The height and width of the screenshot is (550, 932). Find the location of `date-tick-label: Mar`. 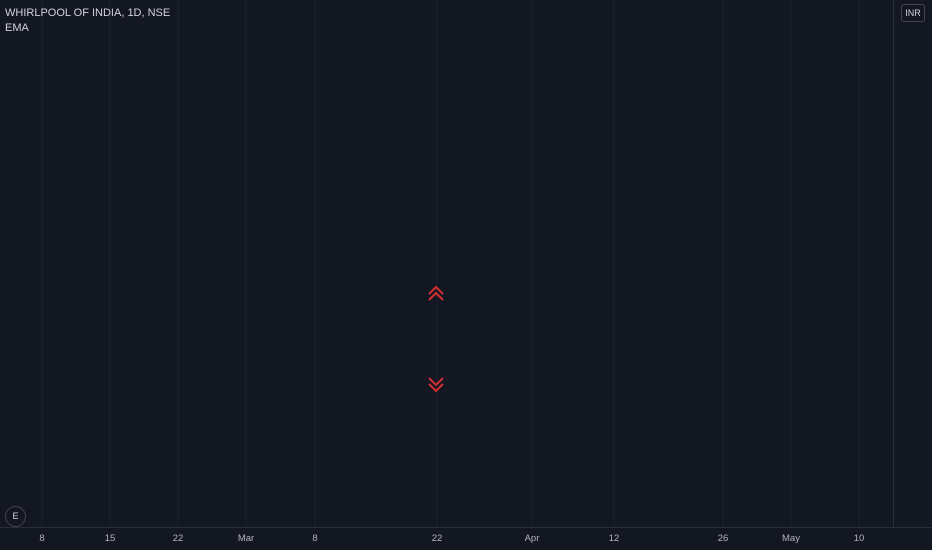

date-tick-label: Mar is located at coordinates (246, 538).